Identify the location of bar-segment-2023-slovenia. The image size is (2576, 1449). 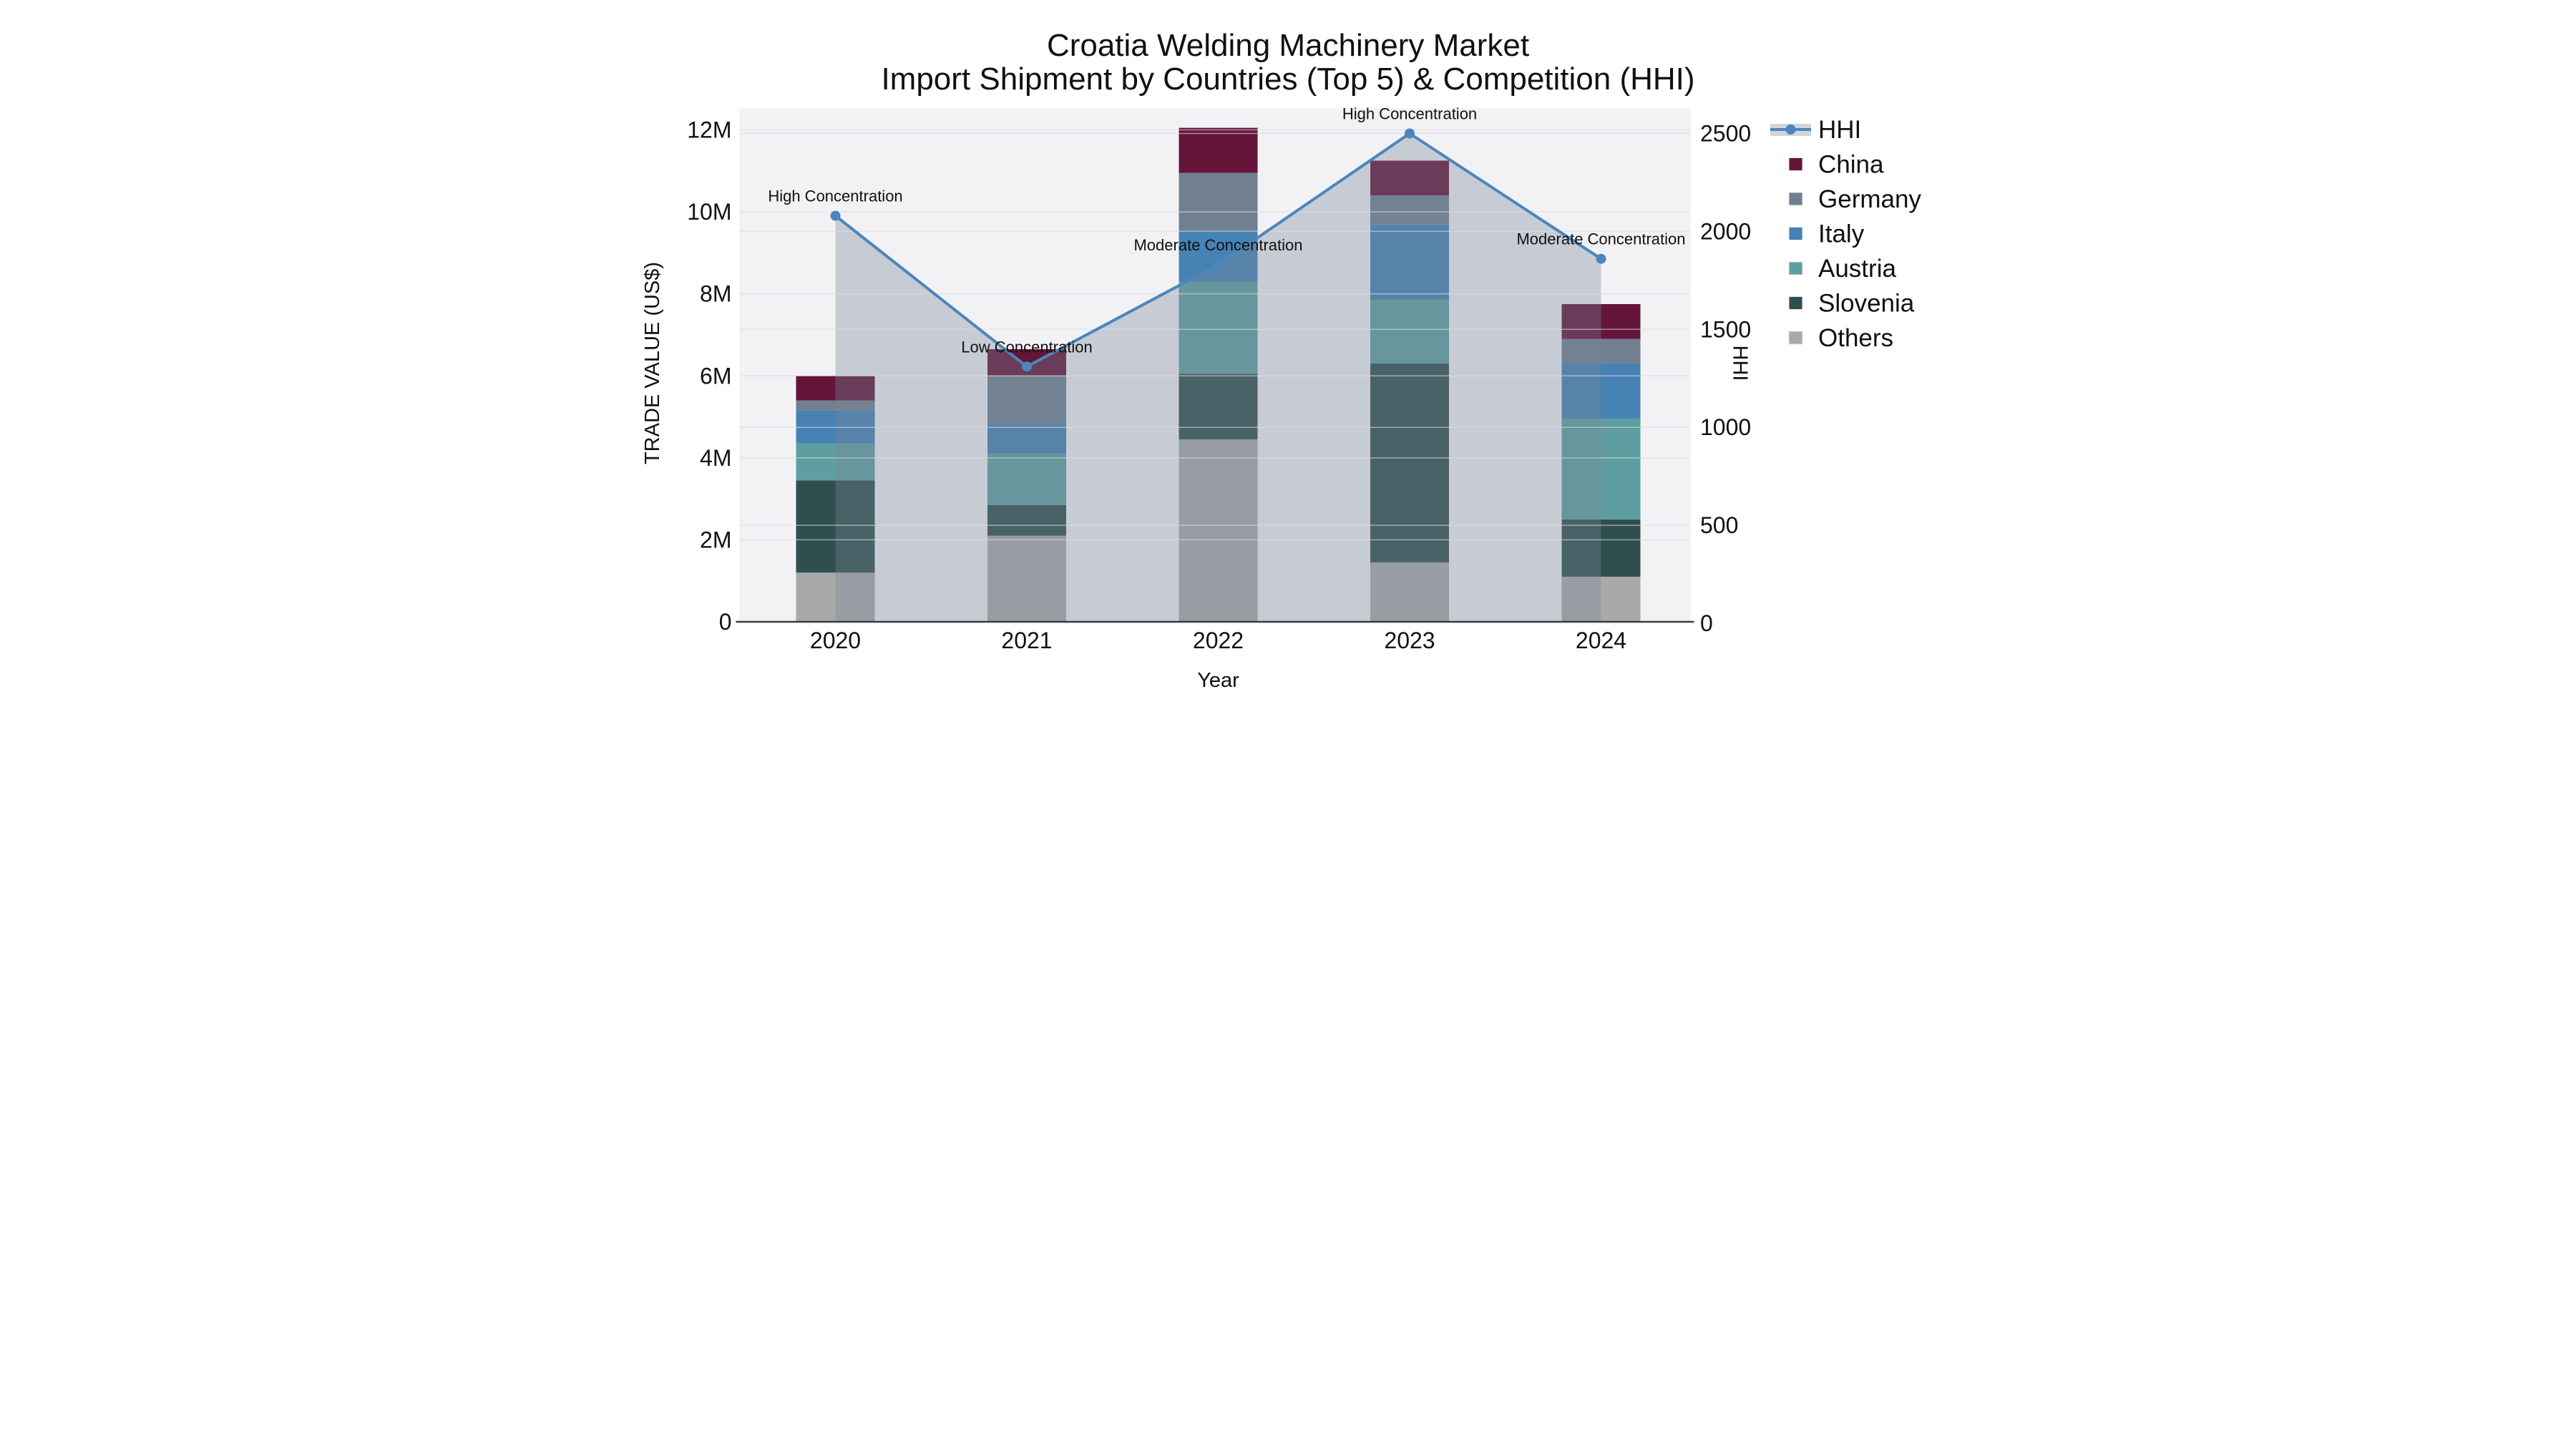
(1409, 463).